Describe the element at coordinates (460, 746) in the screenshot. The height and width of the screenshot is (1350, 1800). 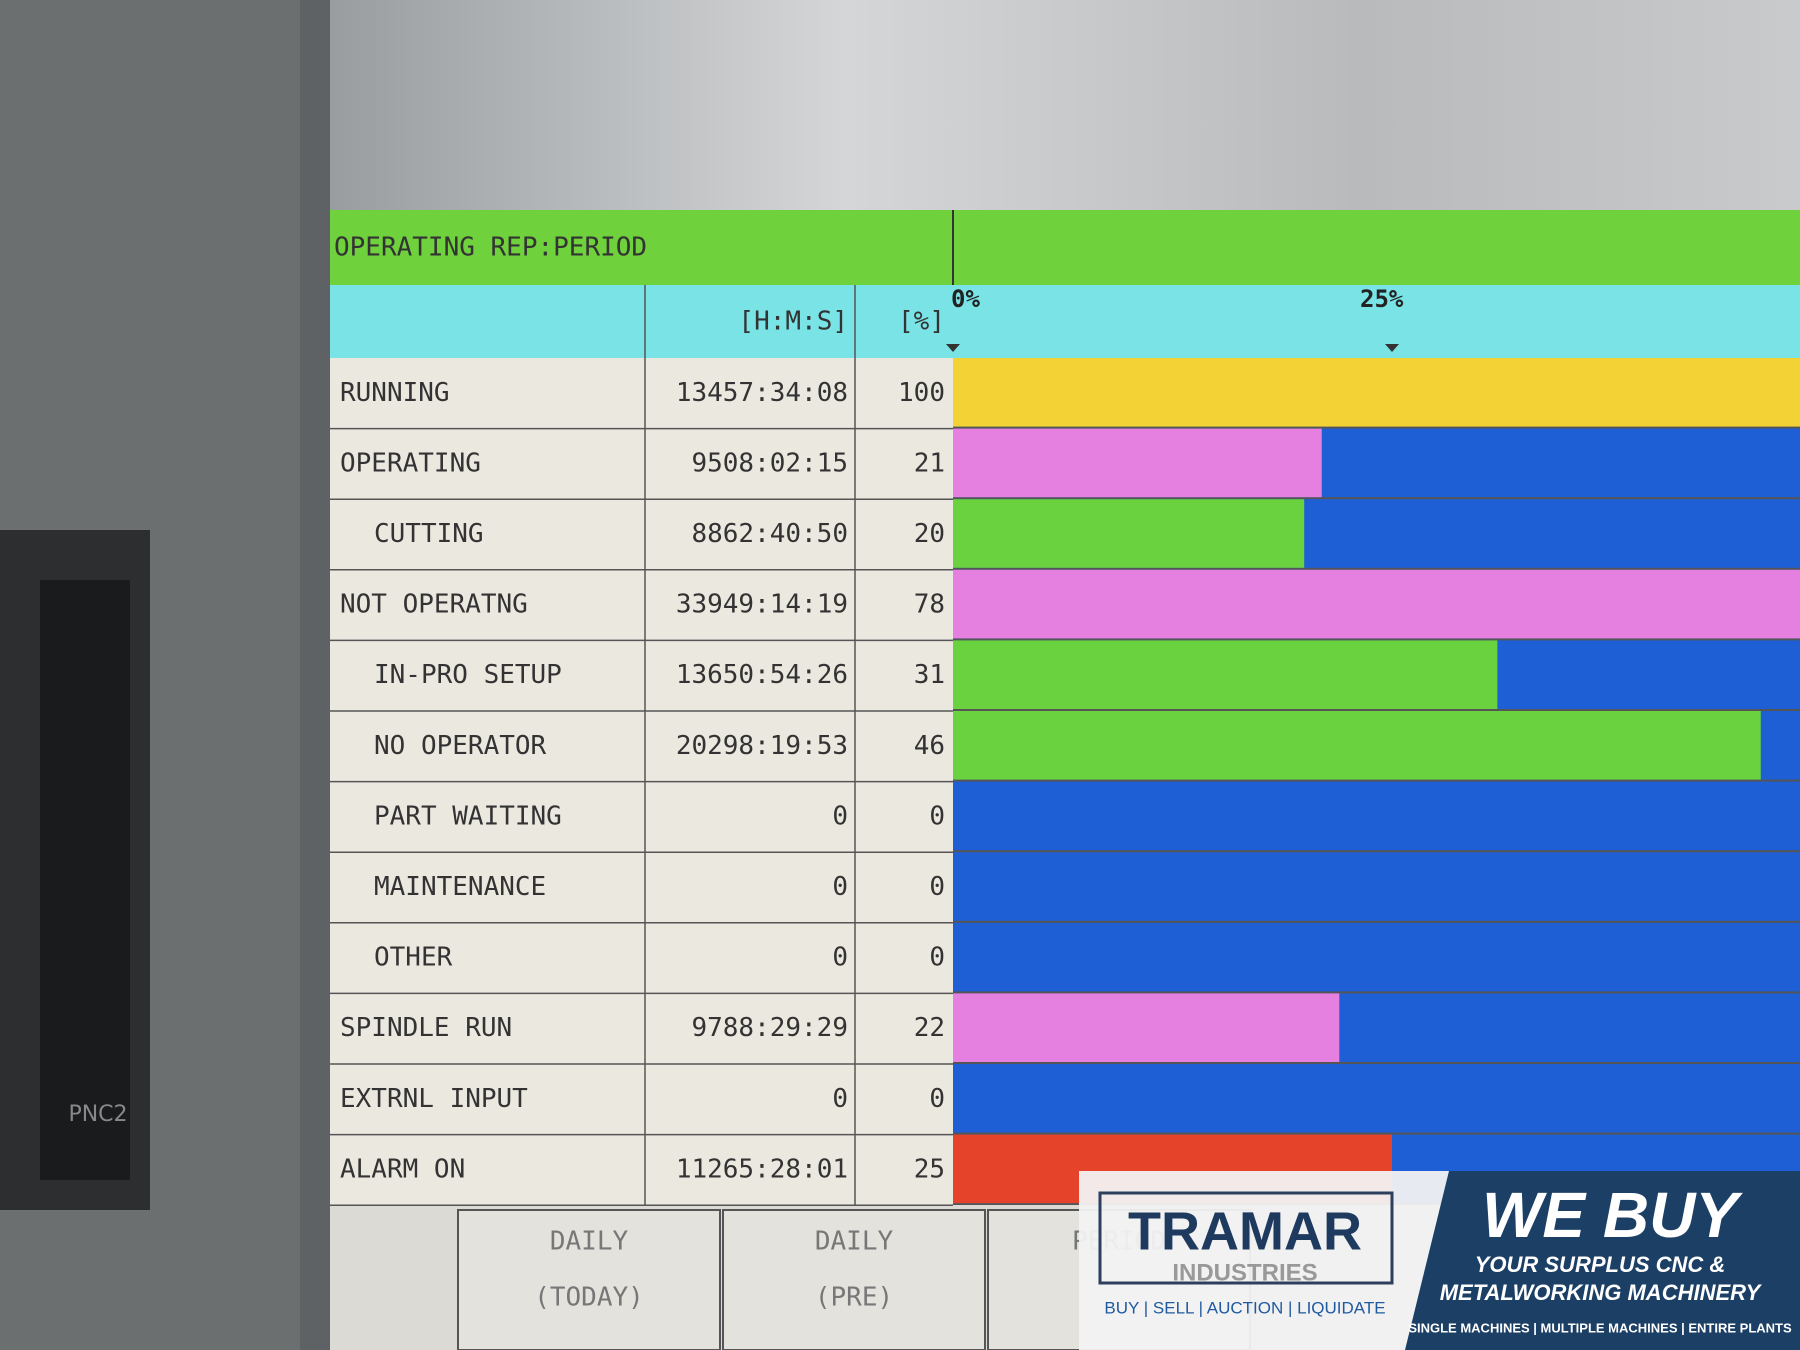
I see `row-label: NO OPERATOR` at that location.